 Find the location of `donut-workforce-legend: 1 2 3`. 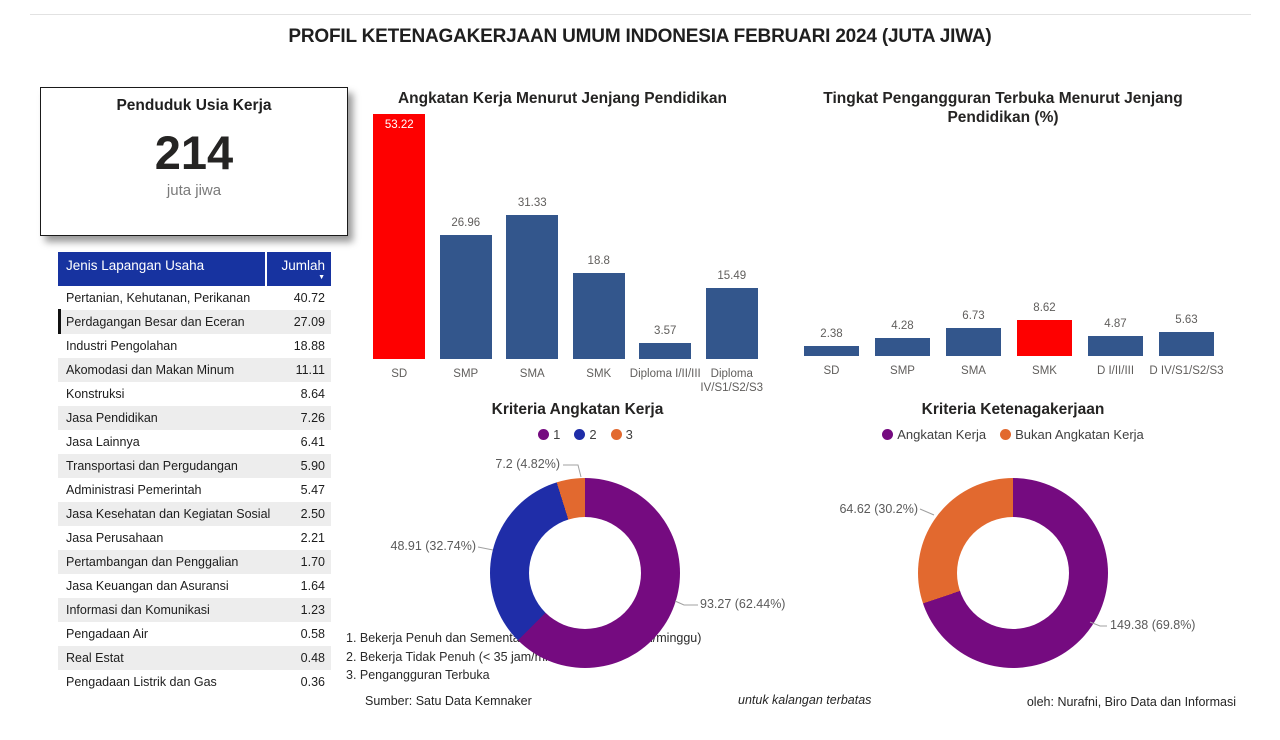

donut-workforce-legend: 1 2 3 is located at coordinates (585, 434).